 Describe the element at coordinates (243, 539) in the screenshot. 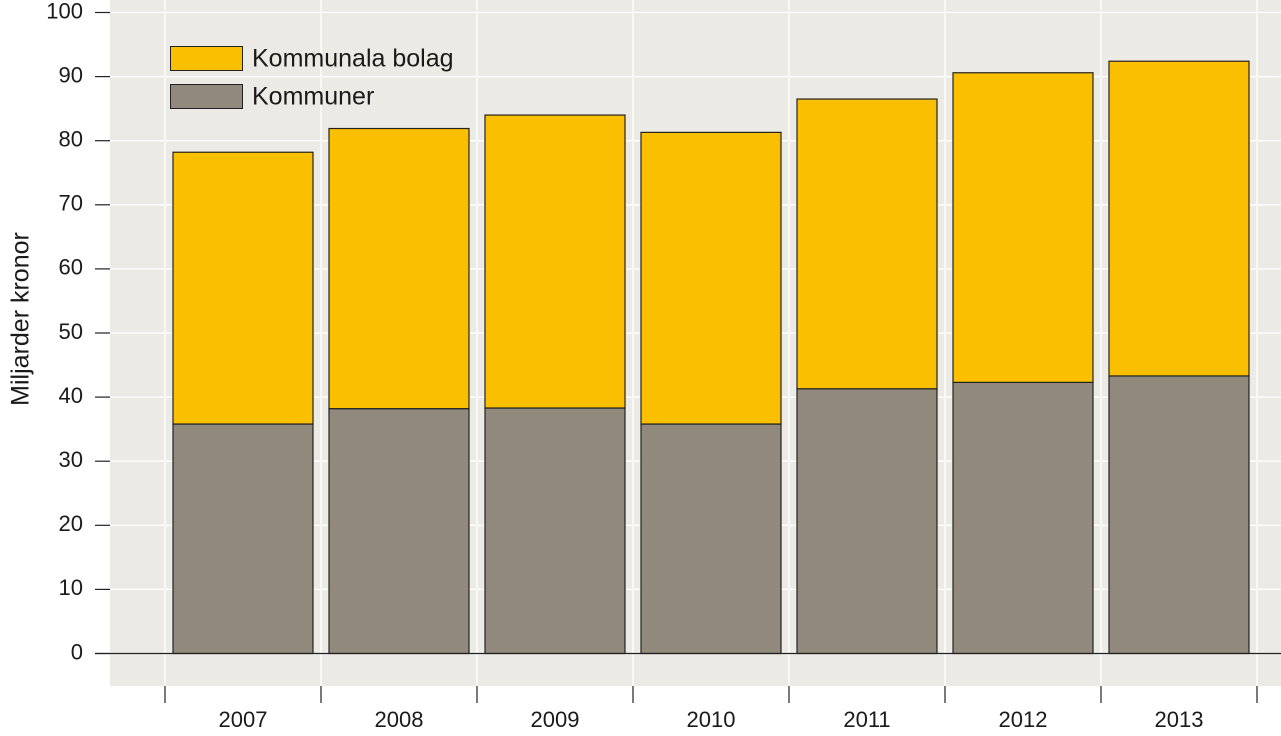

I see `bar-kommuner-2007` at that location.